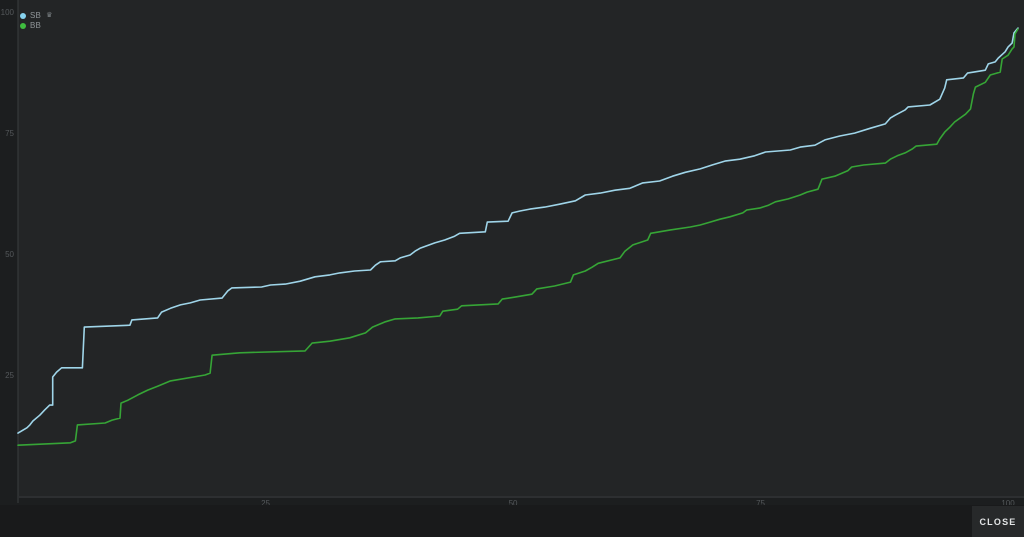  Describe the element at coordinates (265, 503) in the screenshot. I see `x-tick-label: 25` at that location.